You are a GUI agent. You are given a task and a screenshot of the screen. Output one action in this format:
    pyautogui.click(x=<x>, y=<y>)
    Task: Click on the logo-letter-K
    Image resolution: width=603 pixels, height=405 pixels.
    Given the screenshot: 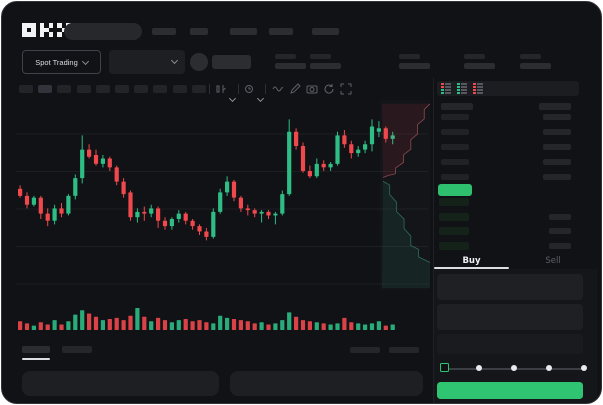 What is the action you would take?
    pyautogui.click(x=46, y=30)
    